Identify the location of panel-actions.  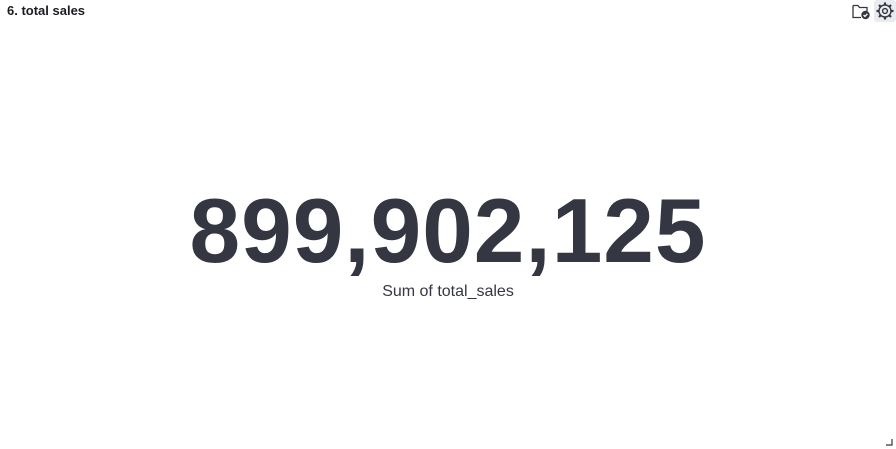
(872, 11).